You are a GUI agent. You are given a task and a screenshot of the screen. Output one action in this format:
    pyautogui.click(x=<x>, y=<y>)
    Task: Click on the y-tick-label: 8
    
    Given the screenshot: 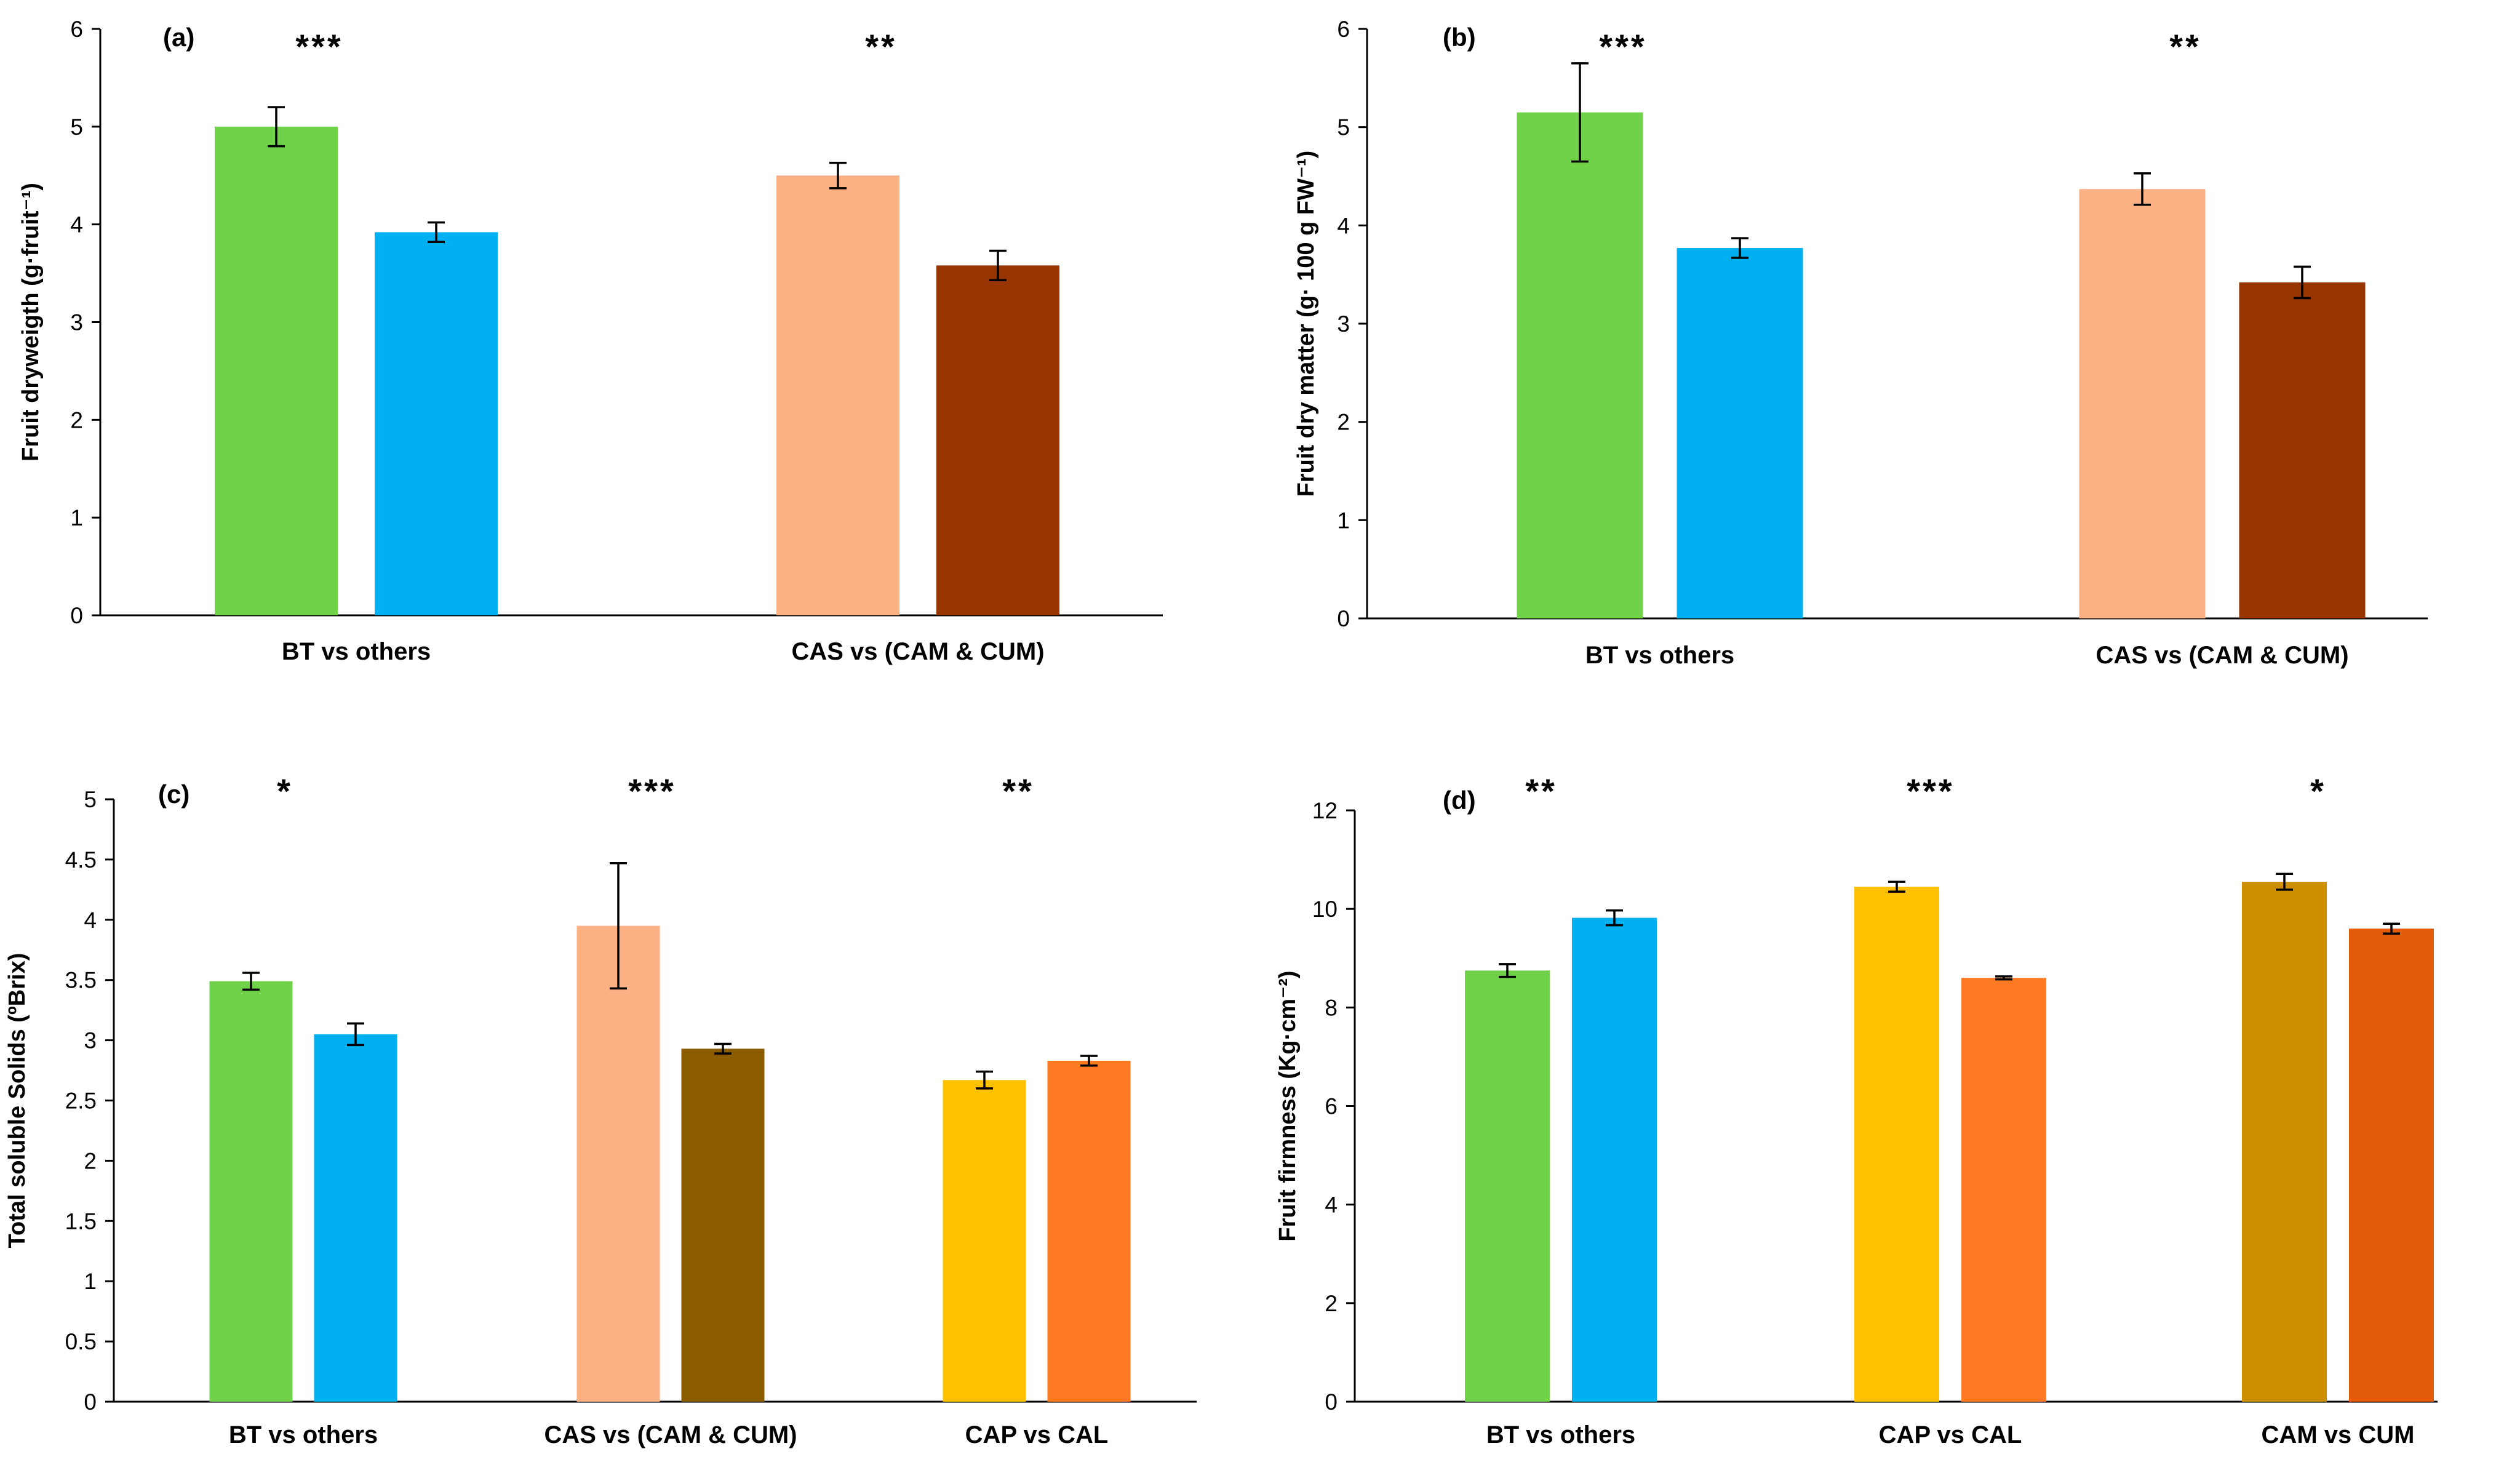 What is the action you would take?
    pyautogui.click(x=1331, y=1007)
    